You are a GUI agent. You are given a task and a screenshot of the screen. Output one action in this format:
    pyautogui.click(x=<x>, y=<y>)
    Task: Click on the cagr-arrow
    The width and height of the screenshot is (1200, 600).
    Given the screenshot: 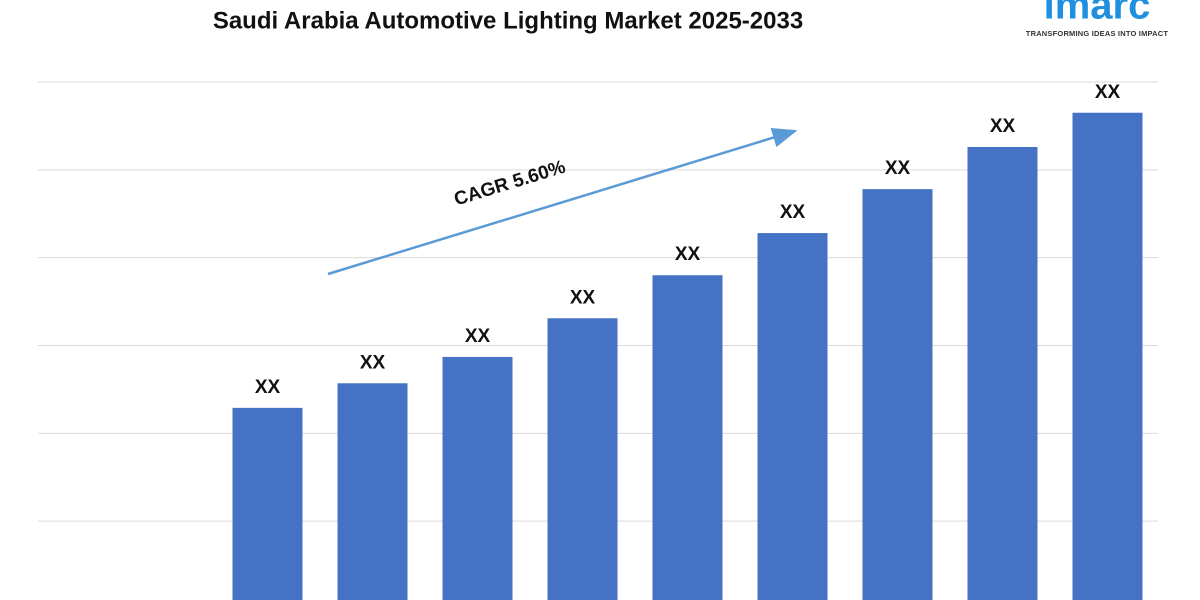 What is the action you would take?
    pyautogui.click(x=562, y=202)
    